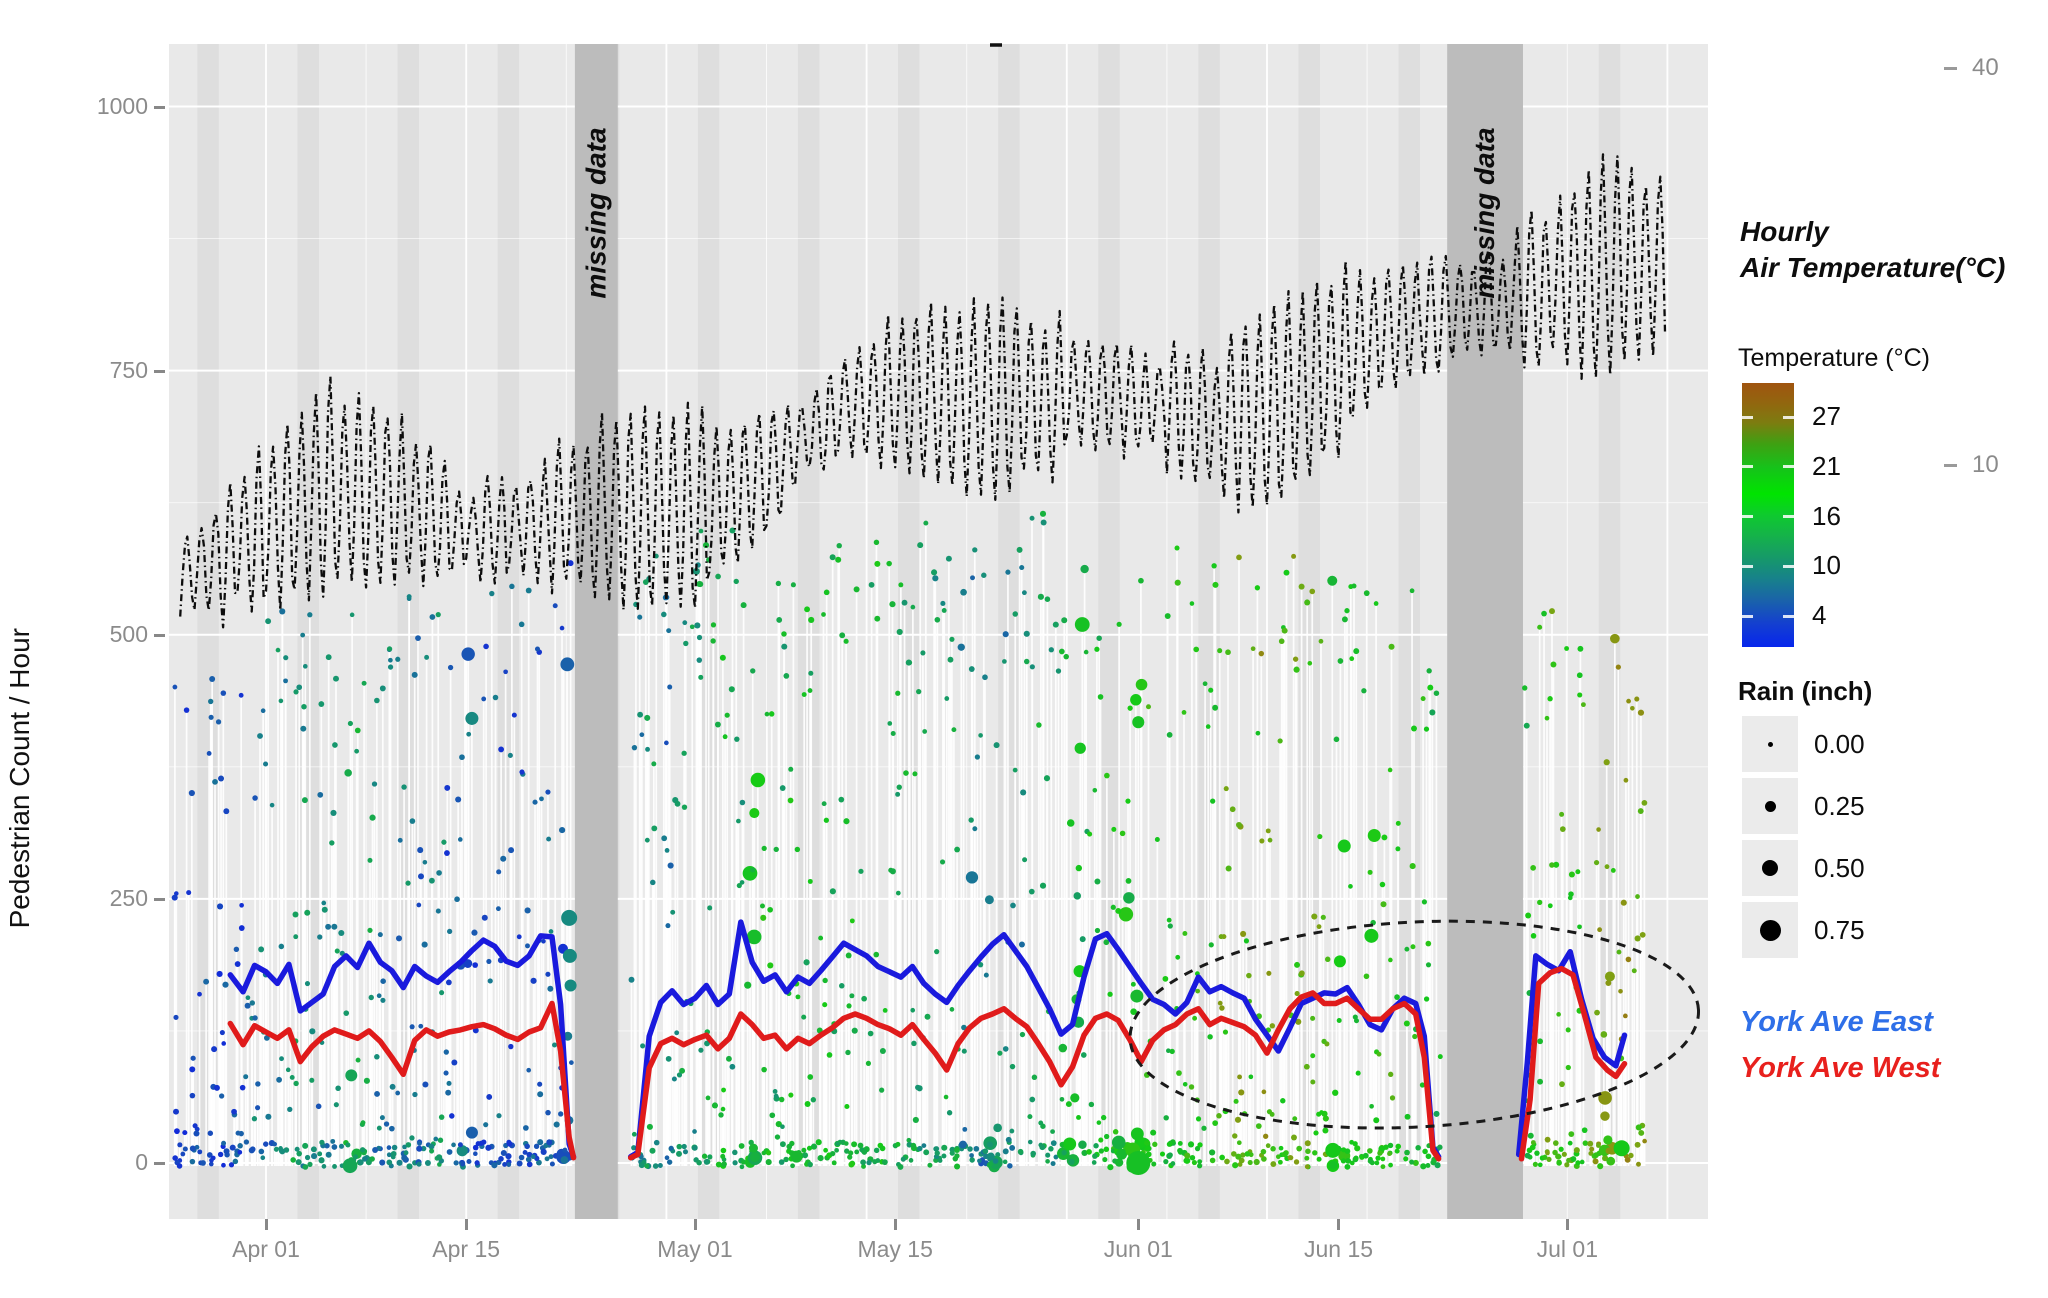 Image resolution: width=2048 pixels, height=1298 pixels. What do you see at coordinates (1338, 1249) in the screenshot?
I see `x-tick-label: Jun 15` at bounding box center [1338, 1249].